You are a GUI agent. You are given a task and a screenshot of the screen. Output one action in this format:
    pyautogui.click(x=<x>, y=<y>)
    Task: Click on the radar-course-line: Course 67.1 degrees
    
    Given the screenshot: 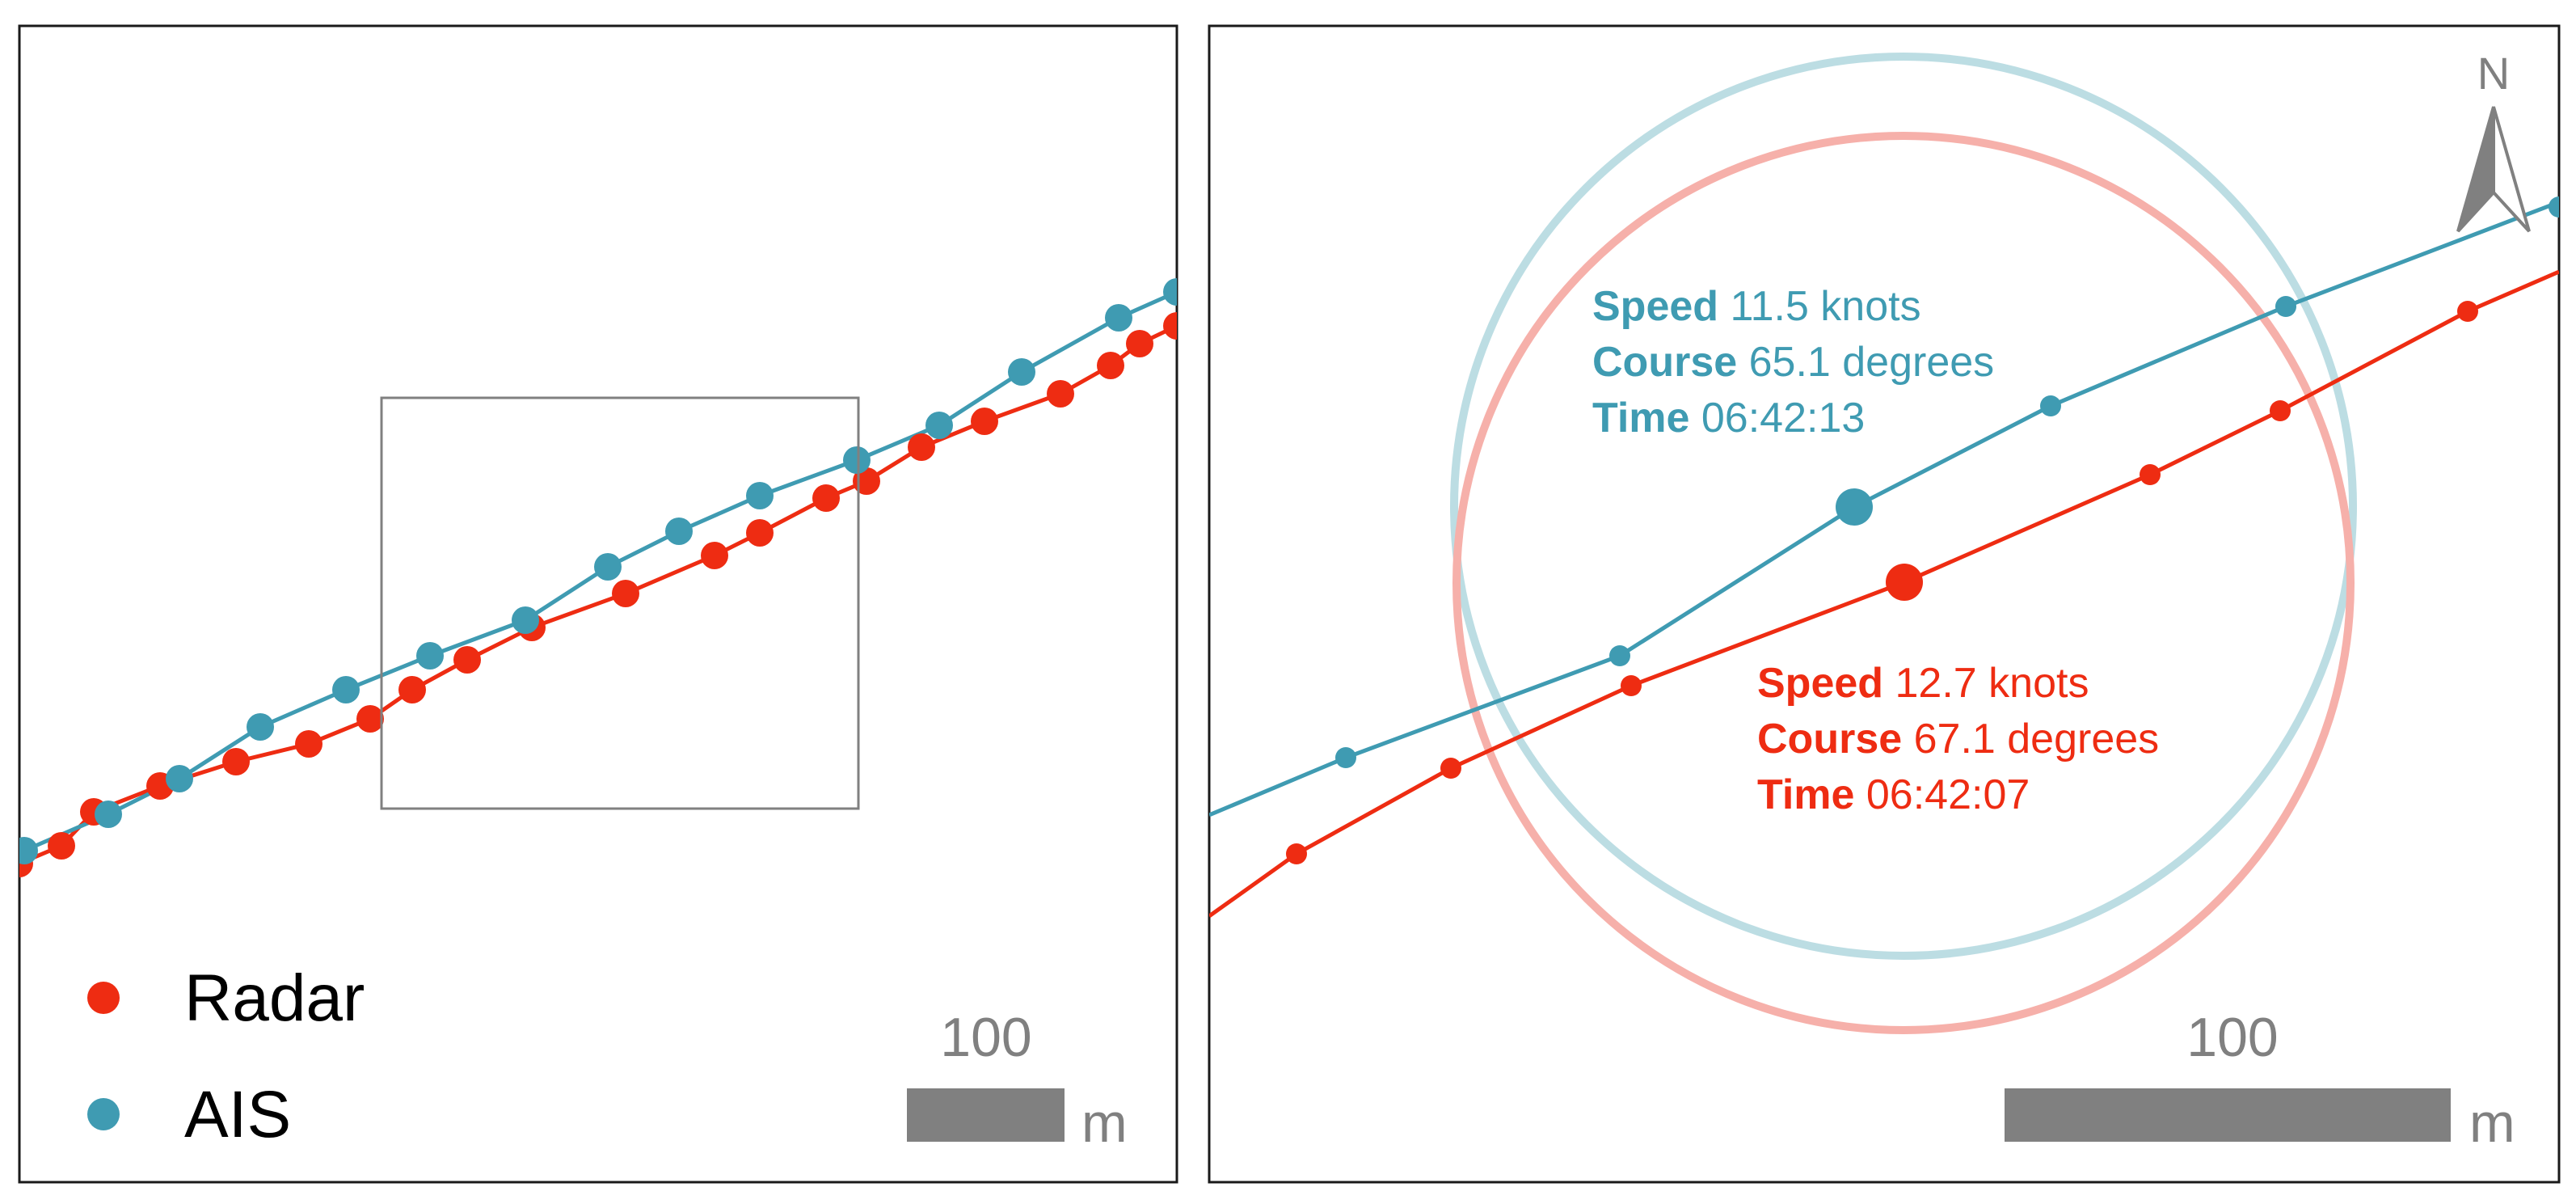 What is the action you would take?
    pyautogui.click(x=1958, y=739)
    